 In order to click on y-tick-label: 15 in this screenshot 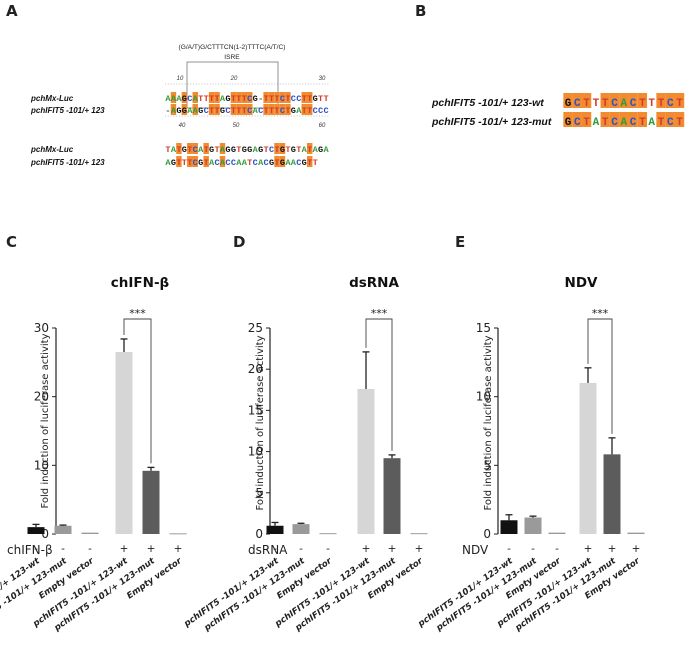, I will do `click(255, 410)`.